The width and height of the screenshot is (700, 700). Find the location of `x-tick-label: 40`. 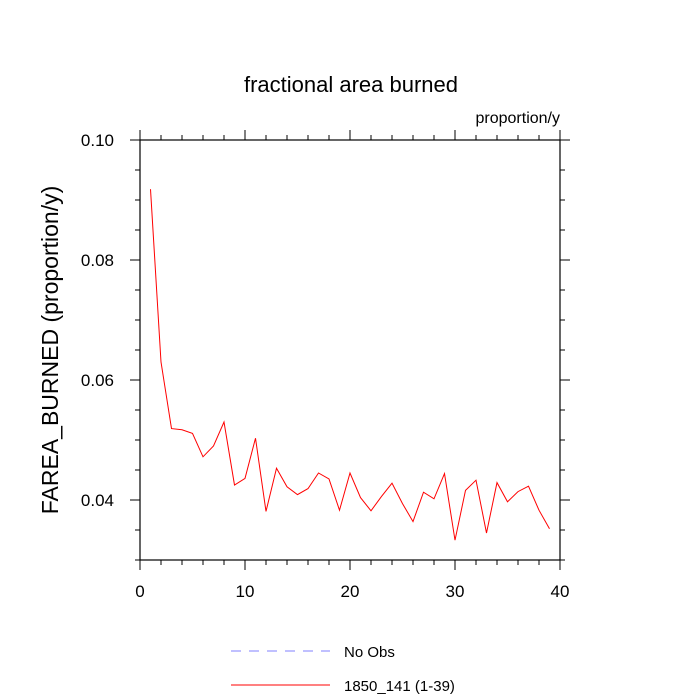

x-tick-label: 40 is located at coordinates (560, 591).